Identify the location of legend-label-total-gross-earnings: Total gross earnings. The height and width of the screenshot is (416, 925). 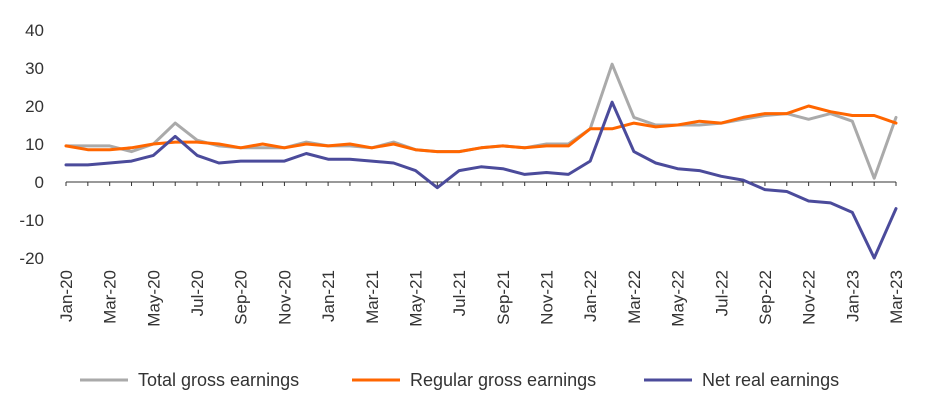
(218, 380).